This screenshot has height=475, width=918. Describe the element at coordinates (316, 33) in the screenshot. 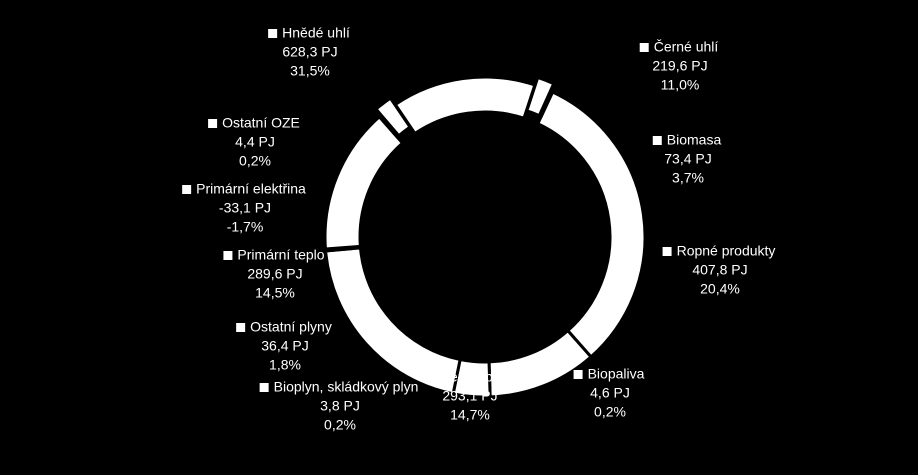

I see `legend-label: Hnědé uhlí` at that location.